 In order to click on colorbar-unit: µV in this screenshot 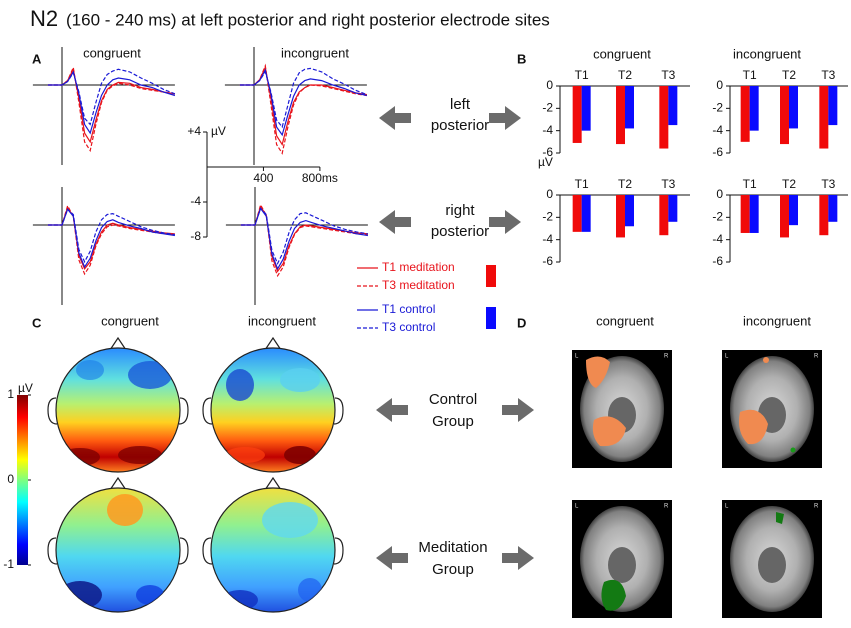, I will do `click(25, 388)`.